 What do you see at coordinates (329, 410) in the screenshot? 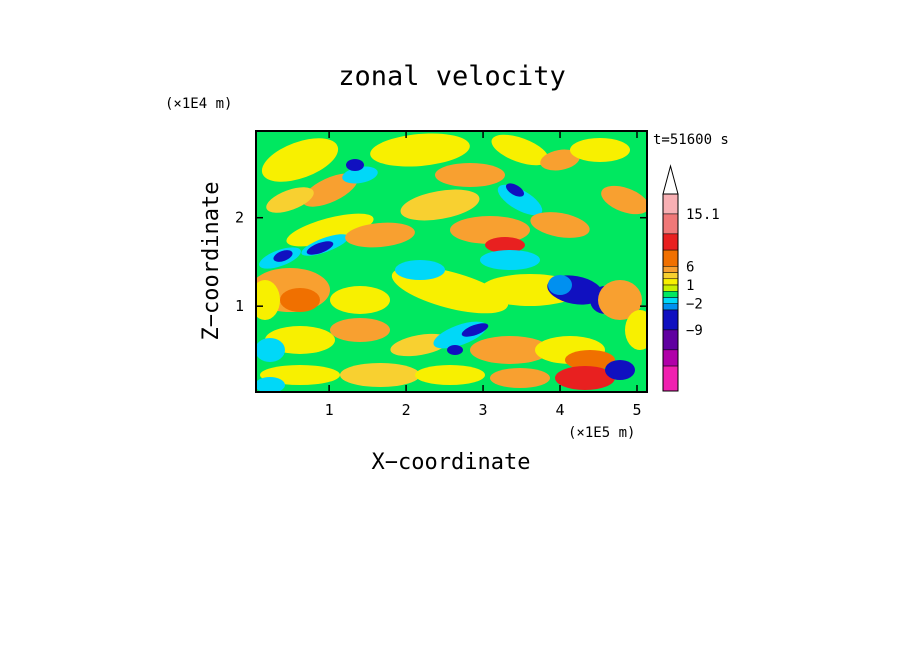
I see `x-tick-label: 1` at bounding box center [329, 410].